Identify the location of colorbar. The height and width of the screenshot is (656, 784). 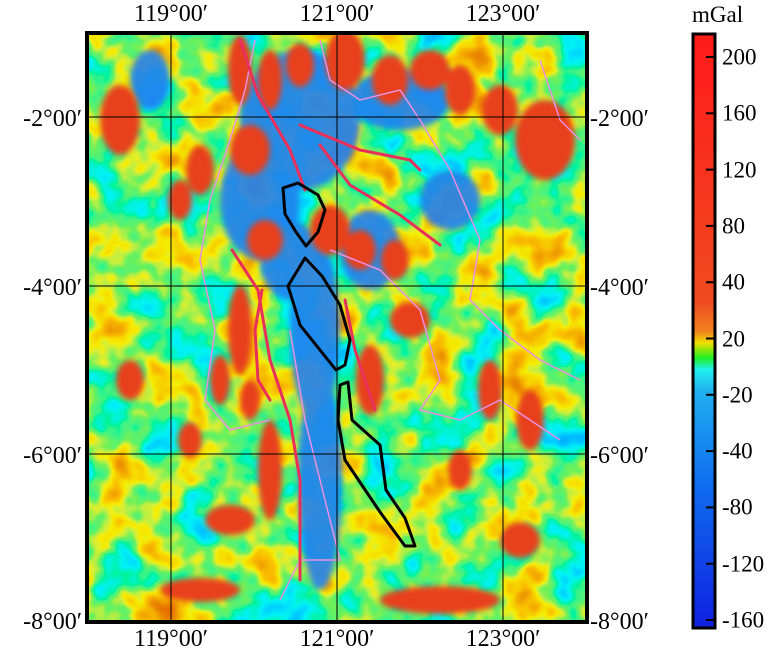
(704, 331).